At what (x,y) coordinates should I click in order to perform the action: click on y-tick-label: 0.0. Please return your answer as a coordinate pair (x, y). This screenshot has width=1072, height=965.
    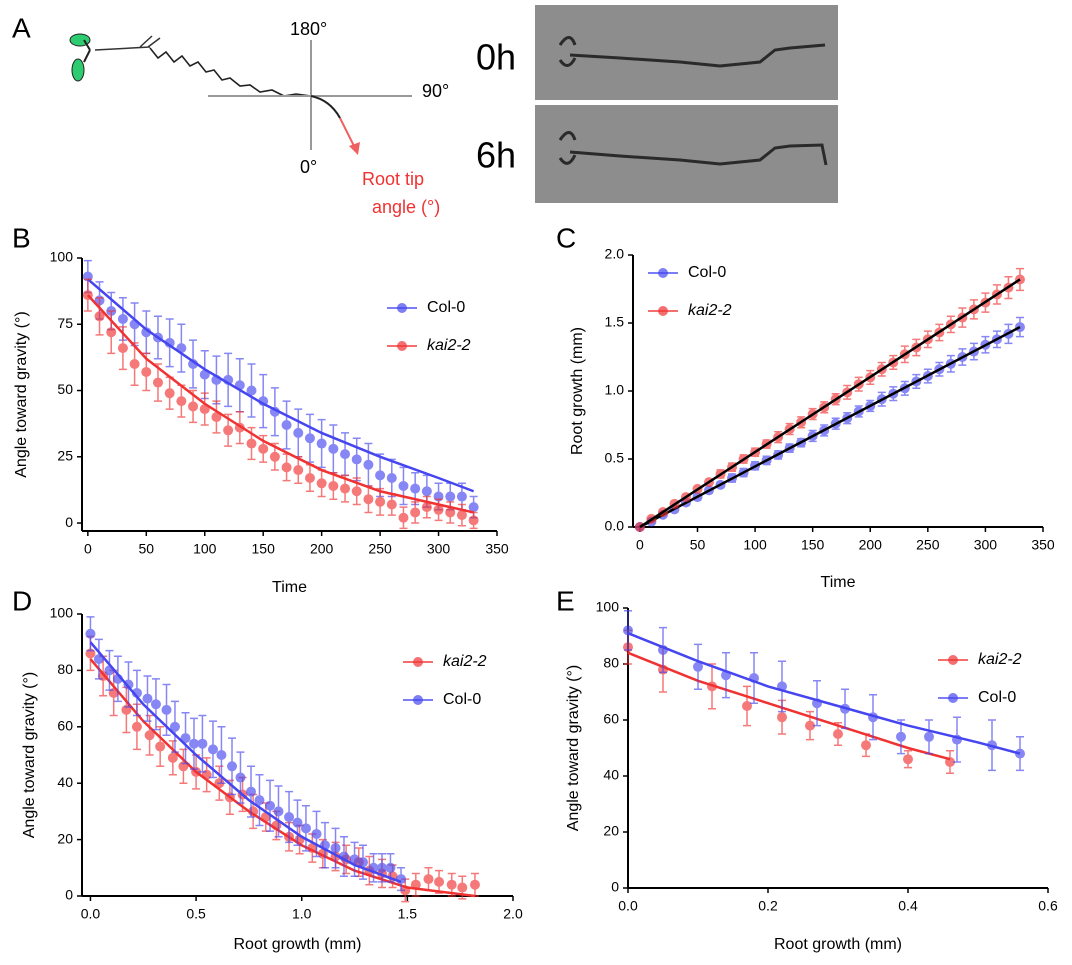
    Looking at the image, I should click on (615, 526).